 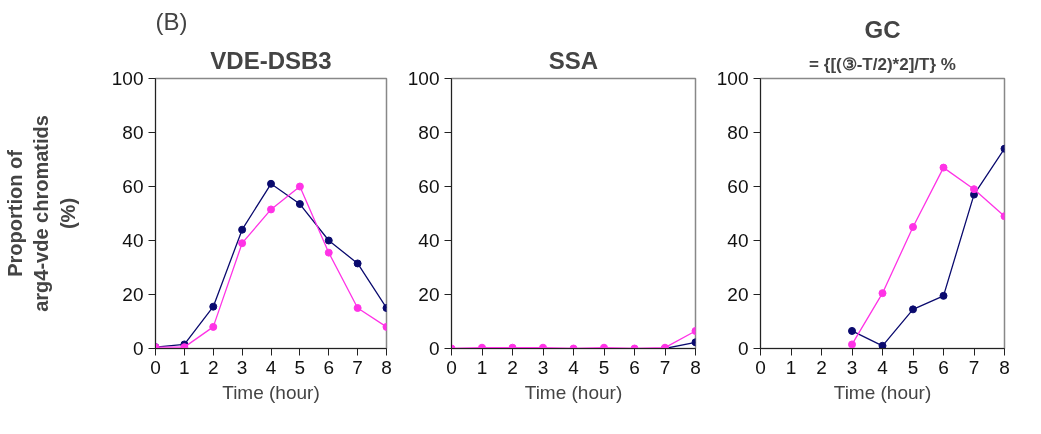 I want to click on chart-title: SSA, so click(x=573, y=60).